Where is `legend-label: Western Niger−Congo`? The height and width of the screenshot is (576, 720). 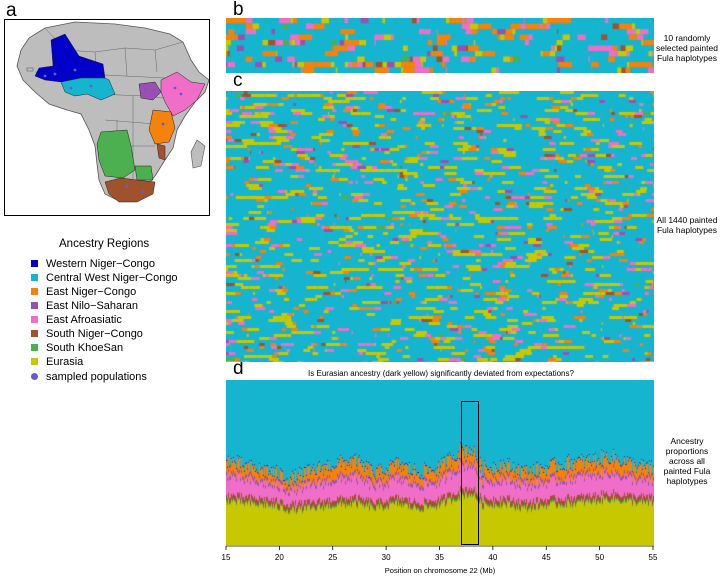 legend-label: Western Niger−Congo is located at coordinates (100, 264).